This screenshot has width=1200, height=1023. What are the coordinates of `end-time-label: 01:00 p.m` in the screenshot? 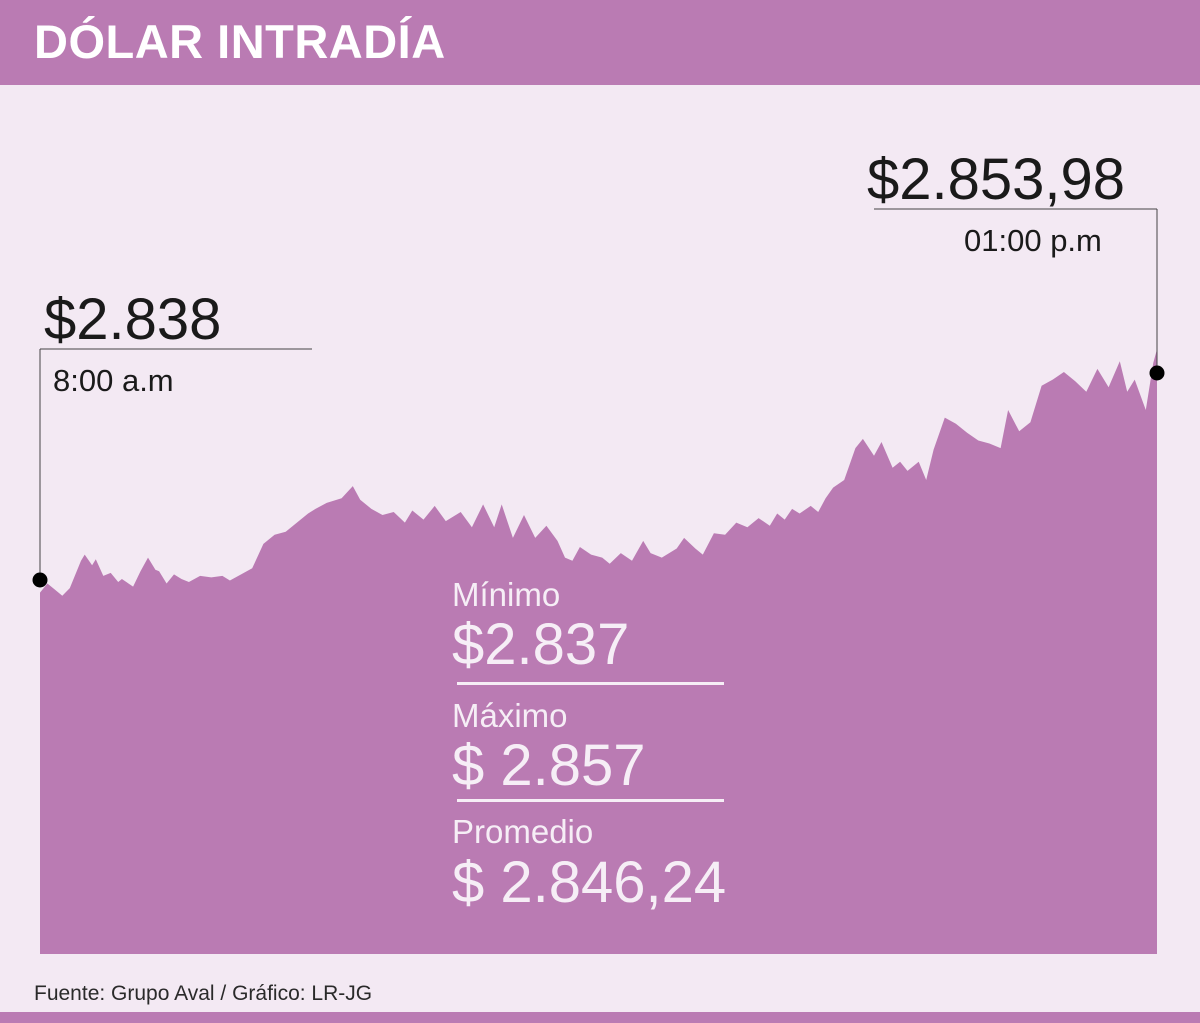 It's located at (1033, 240).